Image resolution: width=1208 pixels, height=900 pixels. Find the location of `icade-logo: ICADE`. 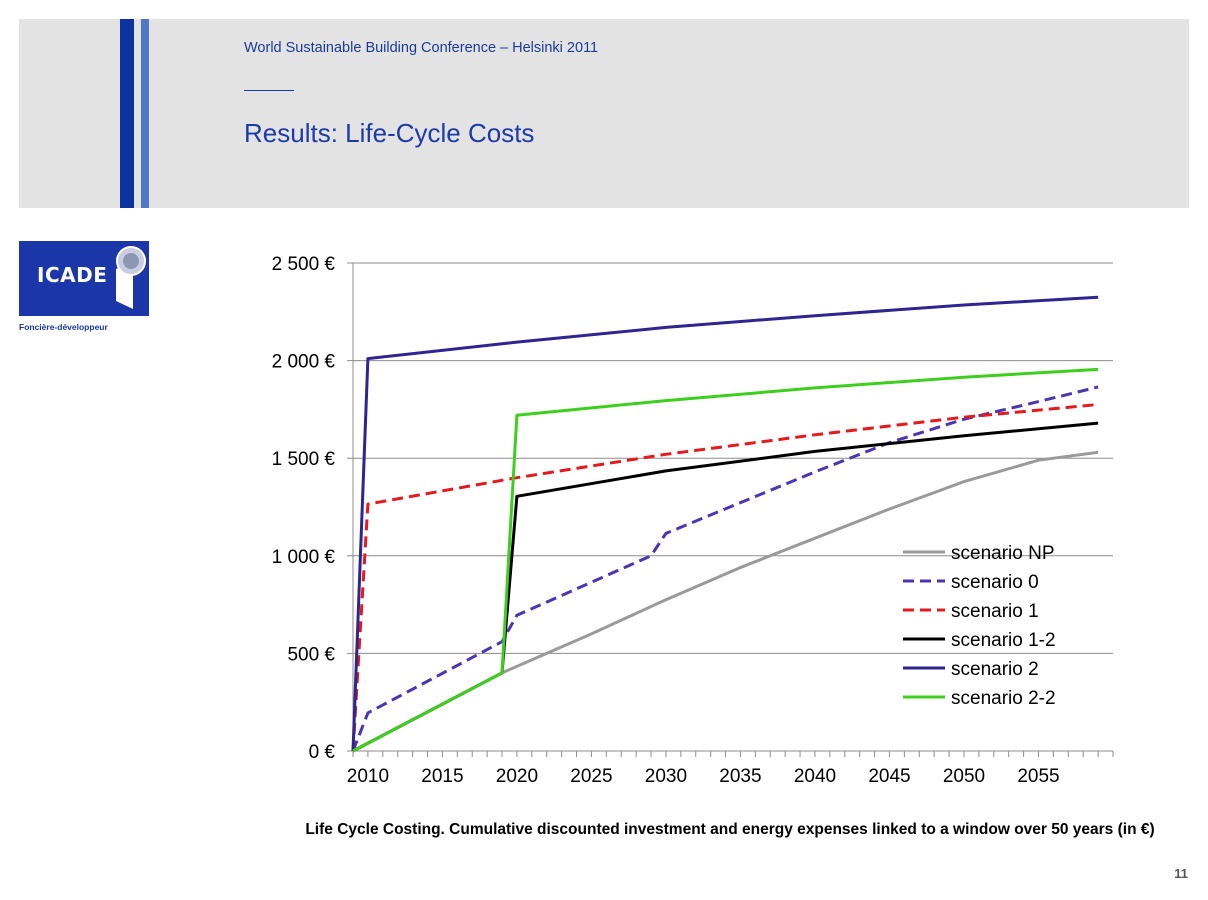

icade-logo: ICADE is located at coordinates (84, 278).